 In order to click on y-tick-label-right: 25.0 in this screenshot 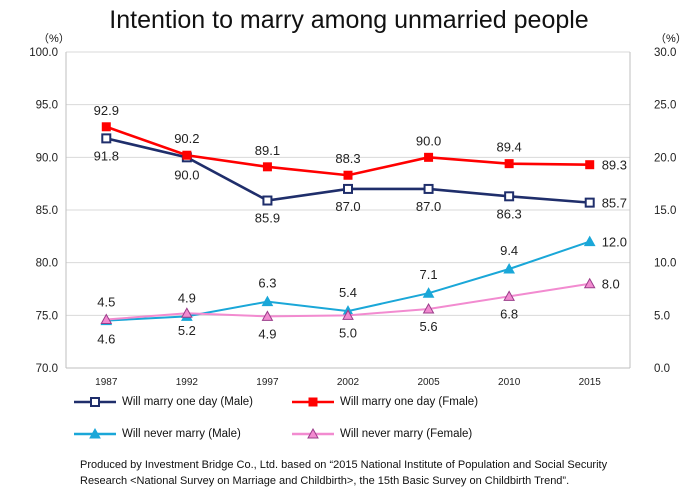, I will do `click(665, 106)`.